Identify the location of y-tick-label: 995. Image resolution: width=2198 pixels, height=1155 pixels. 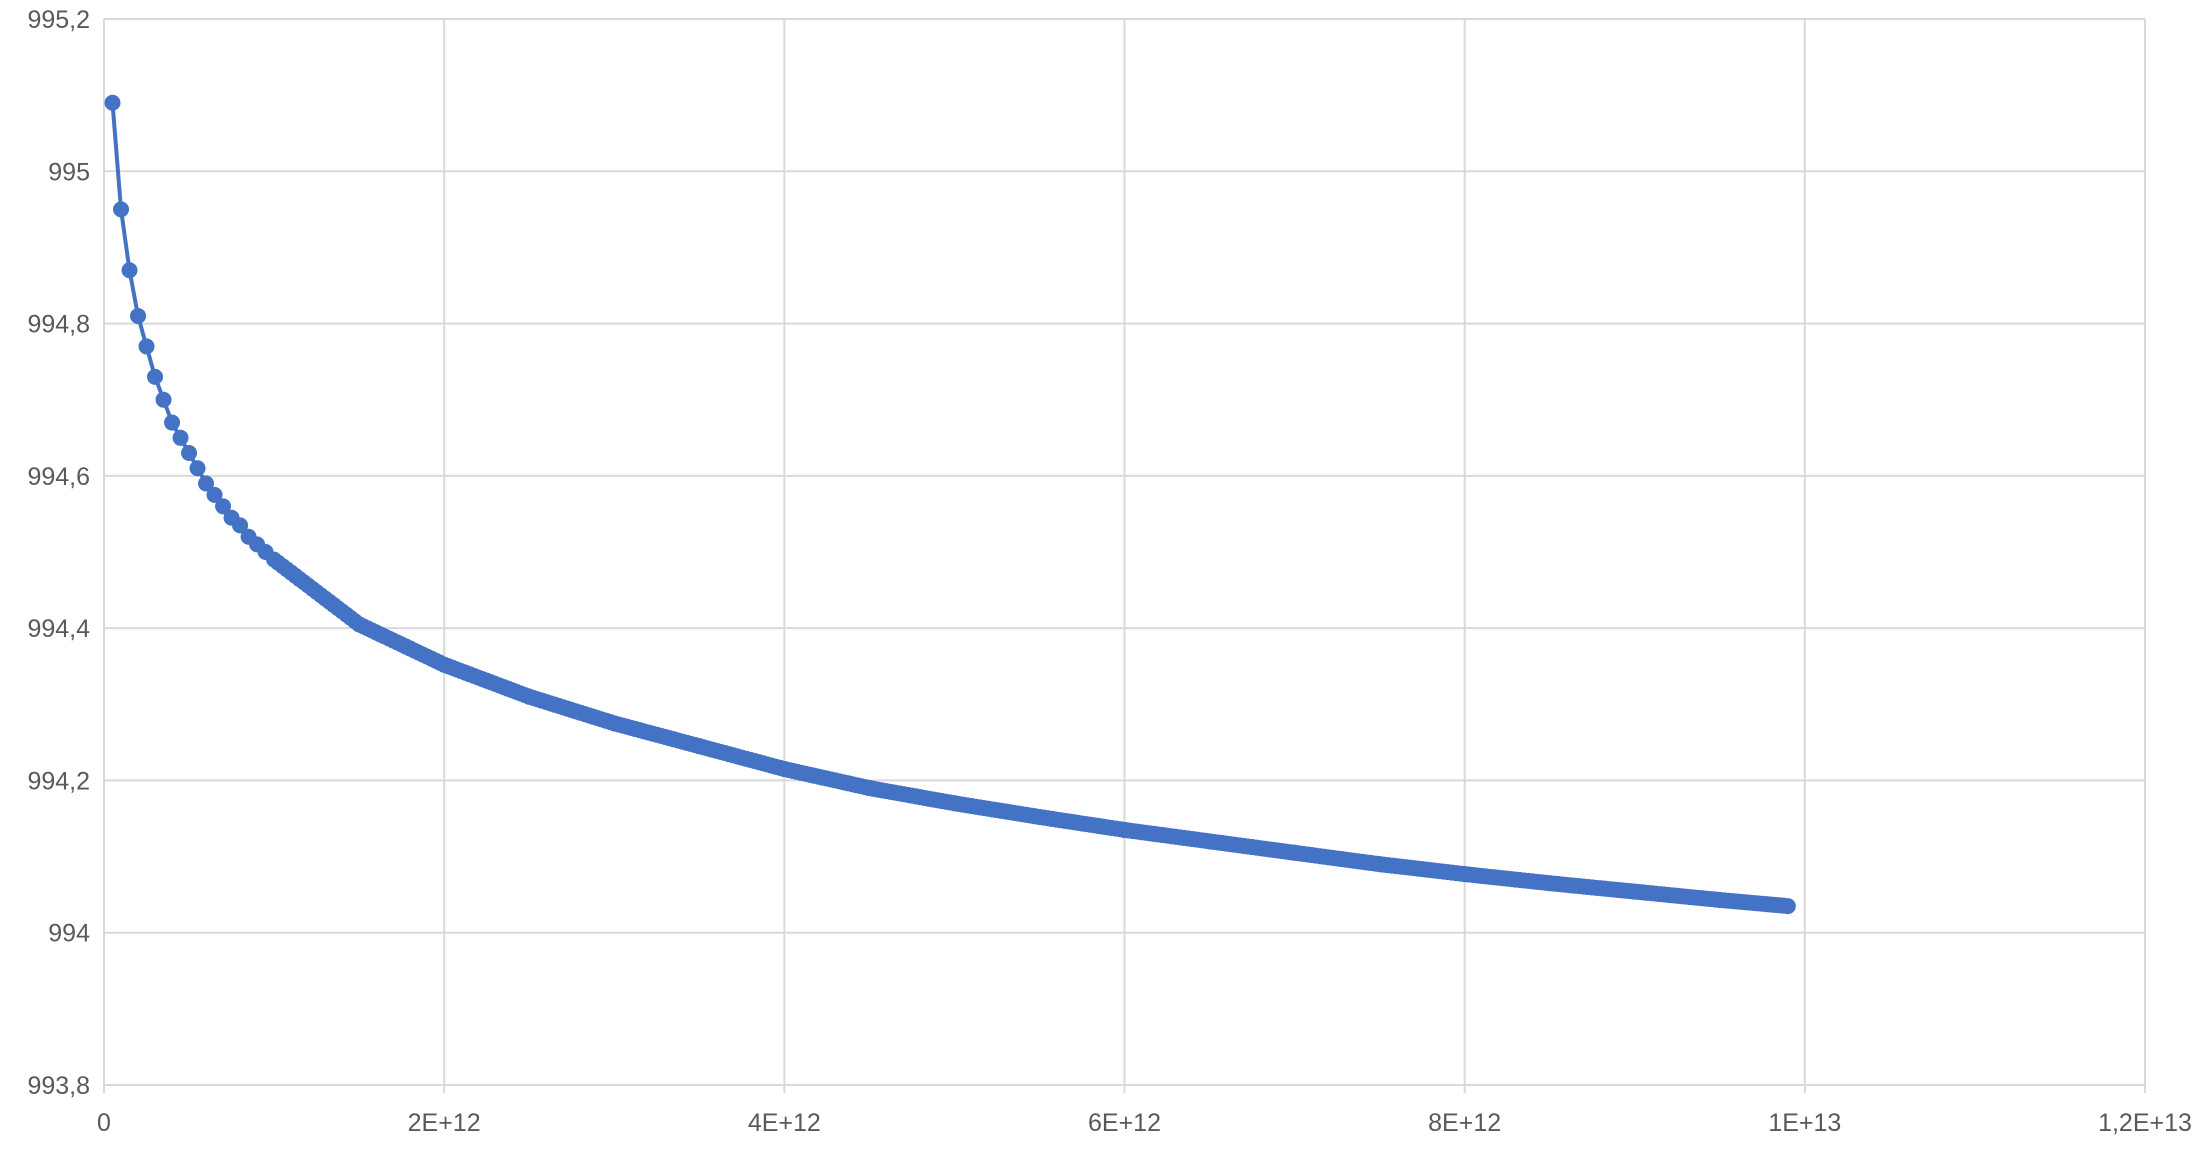
(69, 172).